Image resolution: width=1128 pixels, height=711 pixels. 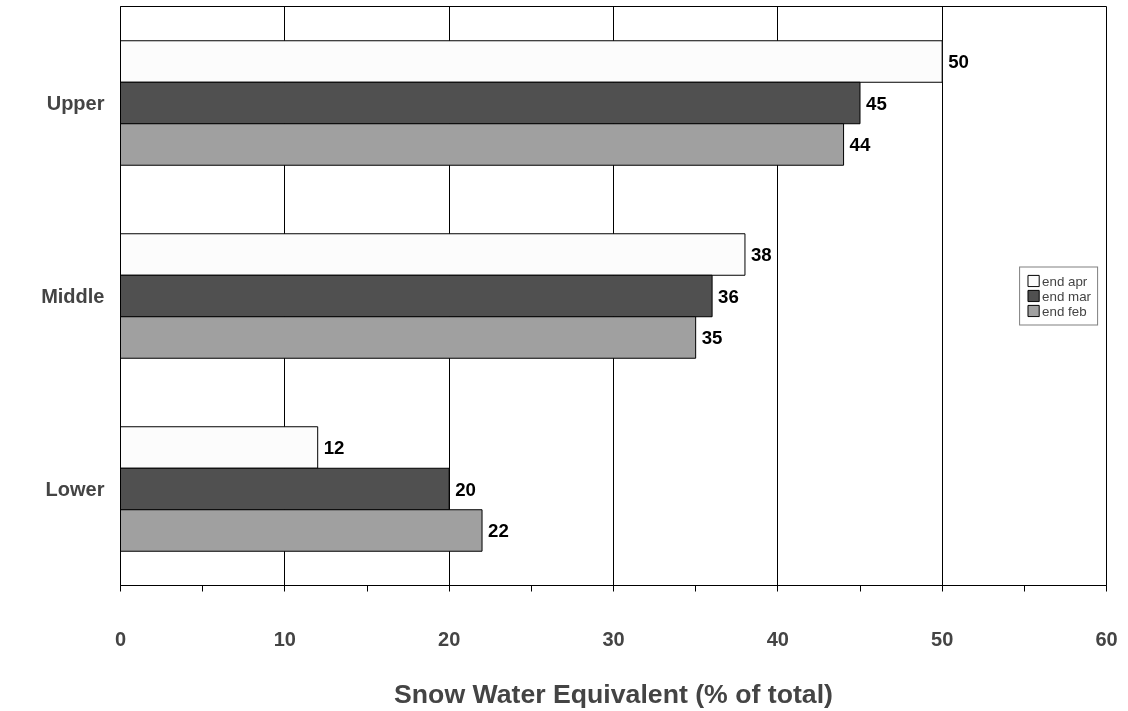 What do you see at coordinates (284, 638) in the screenshot?
I see `x-tick-label: 10` at bounding box center [284, 638].